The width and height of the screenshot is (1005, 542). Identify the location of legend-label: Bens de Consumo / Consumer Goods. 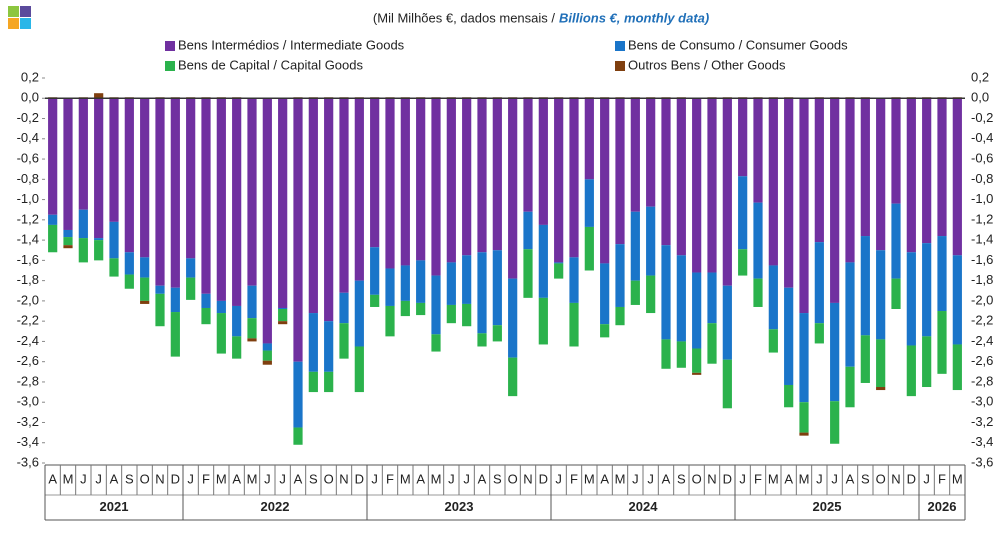
(738, 44).